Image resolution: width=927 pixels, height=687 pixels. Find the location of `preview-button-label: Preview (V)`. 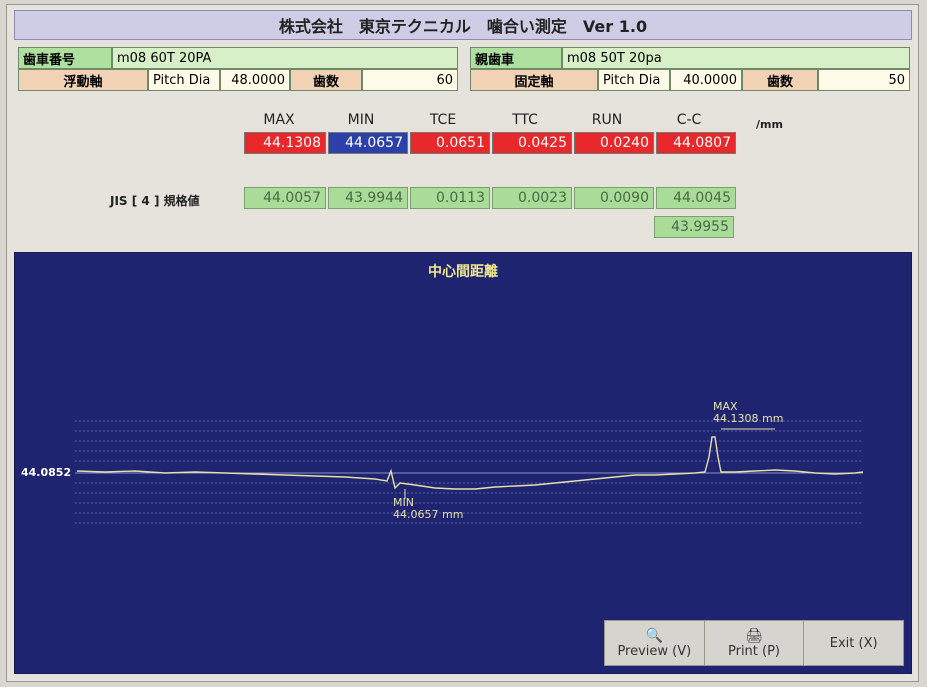

preview-button-label: Preview (V) is located at coordinates (654, 651).